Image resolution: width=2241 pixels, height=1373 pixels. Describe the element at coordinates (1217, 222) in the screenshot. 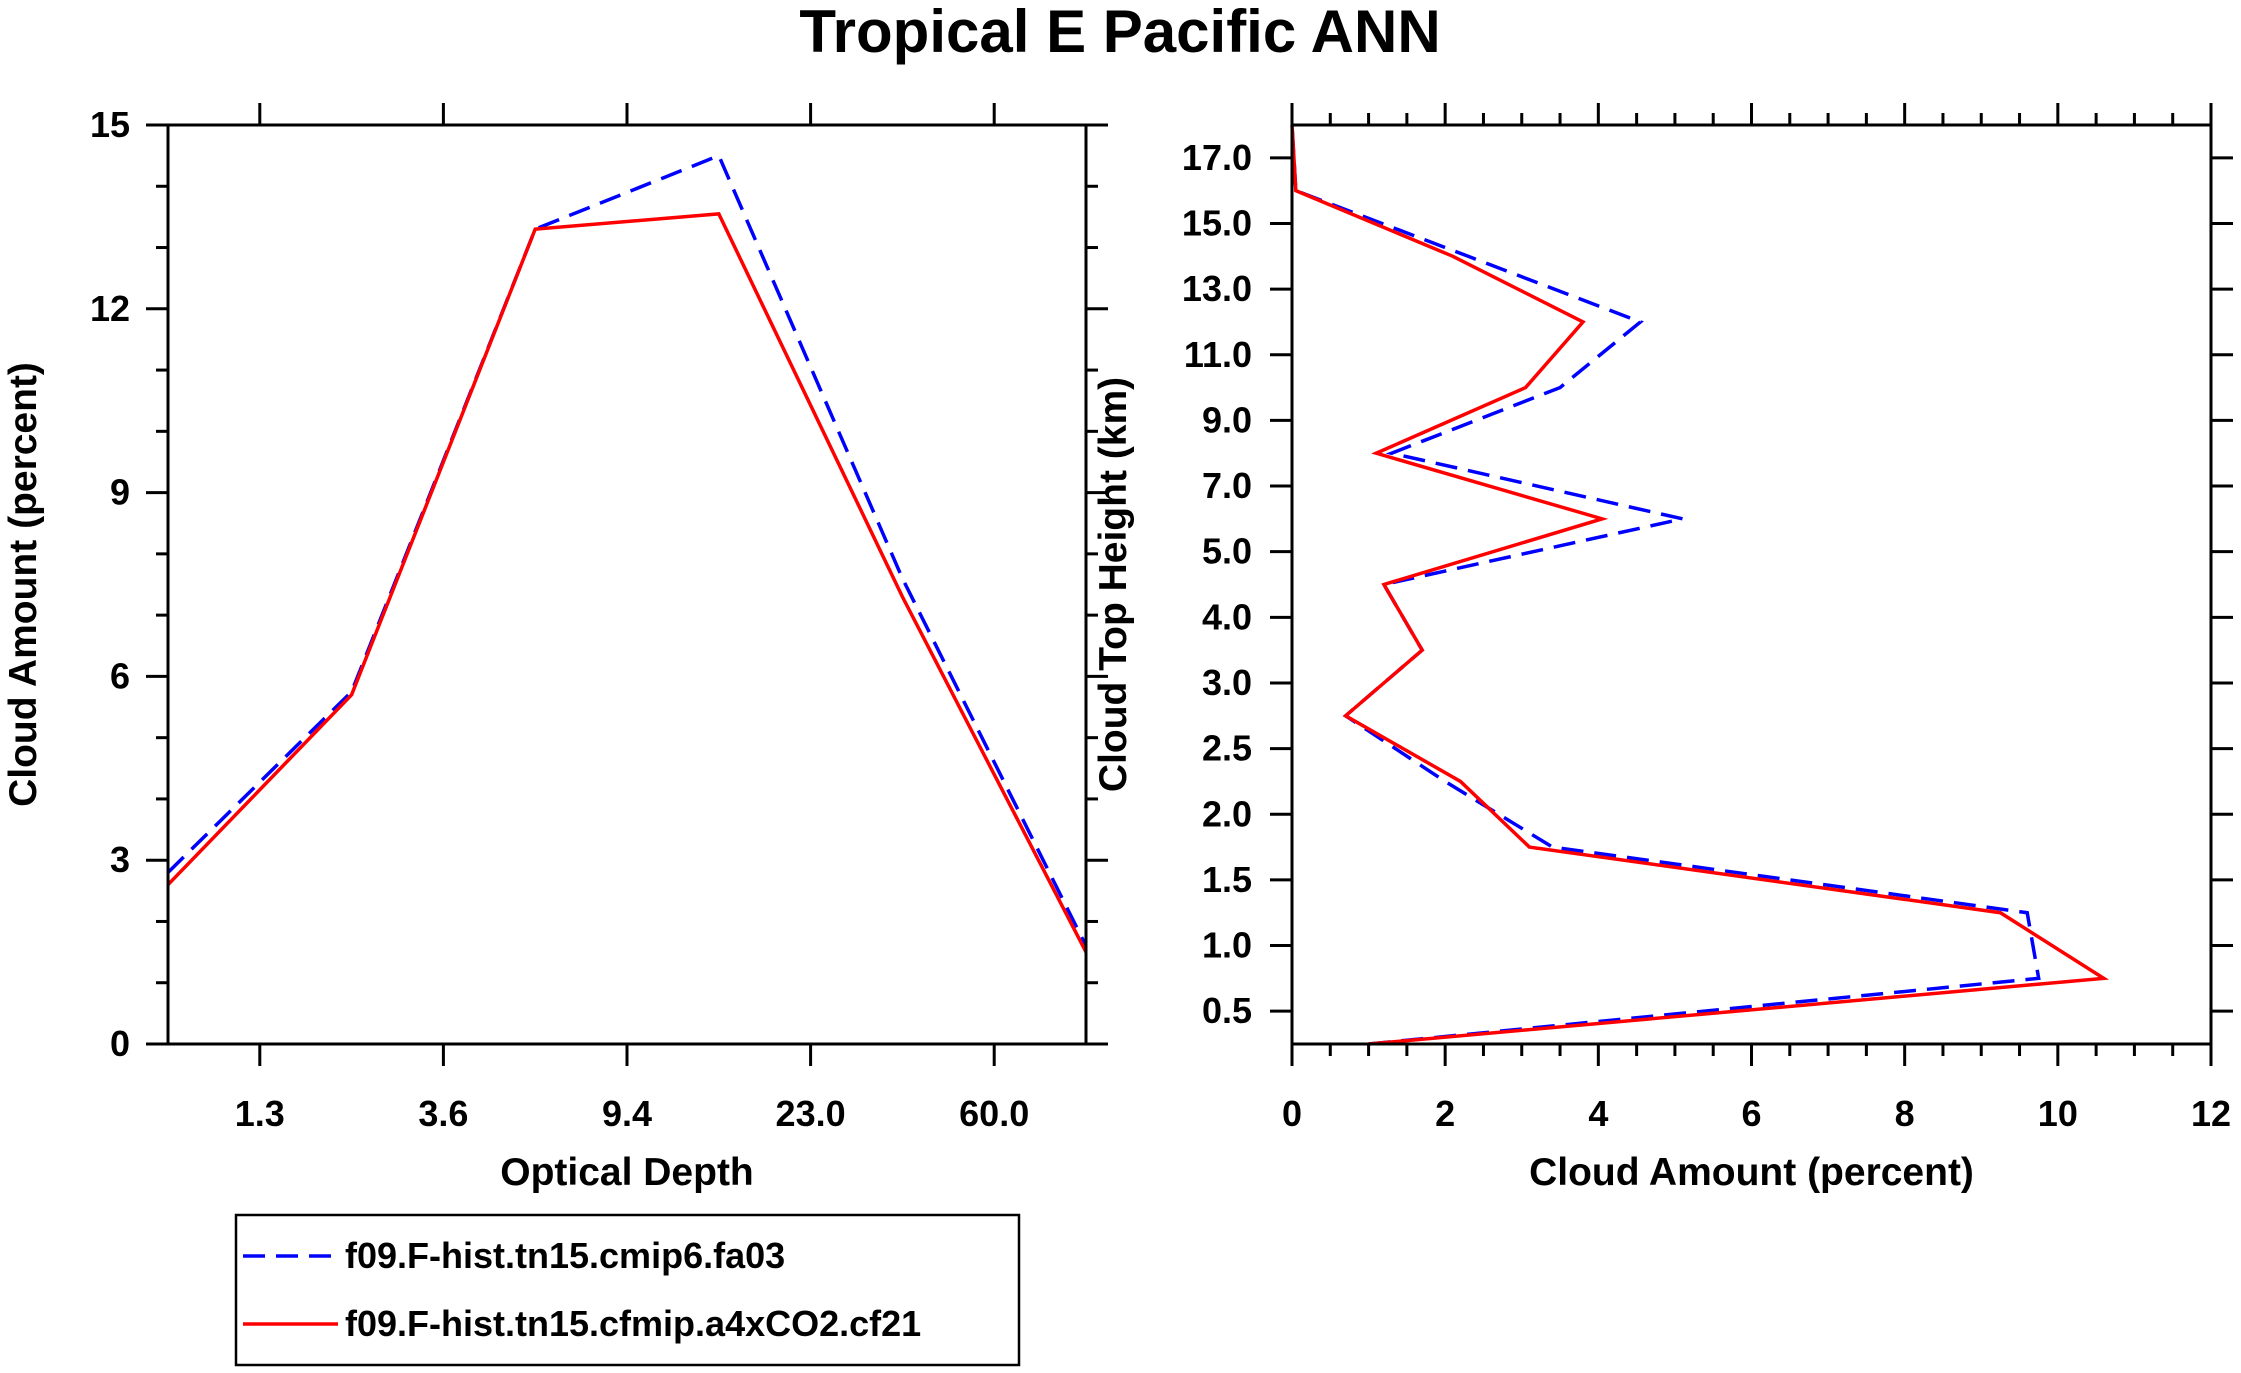

I see `right-y-tick-label: 15.0` at that location.